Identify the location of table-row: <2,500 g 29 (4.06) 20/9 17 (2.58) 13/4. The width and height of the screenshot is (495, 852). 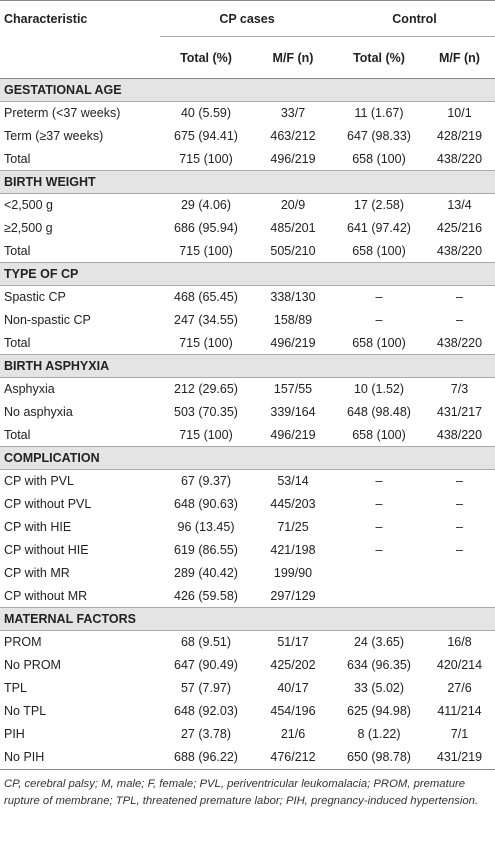
(247, 205).